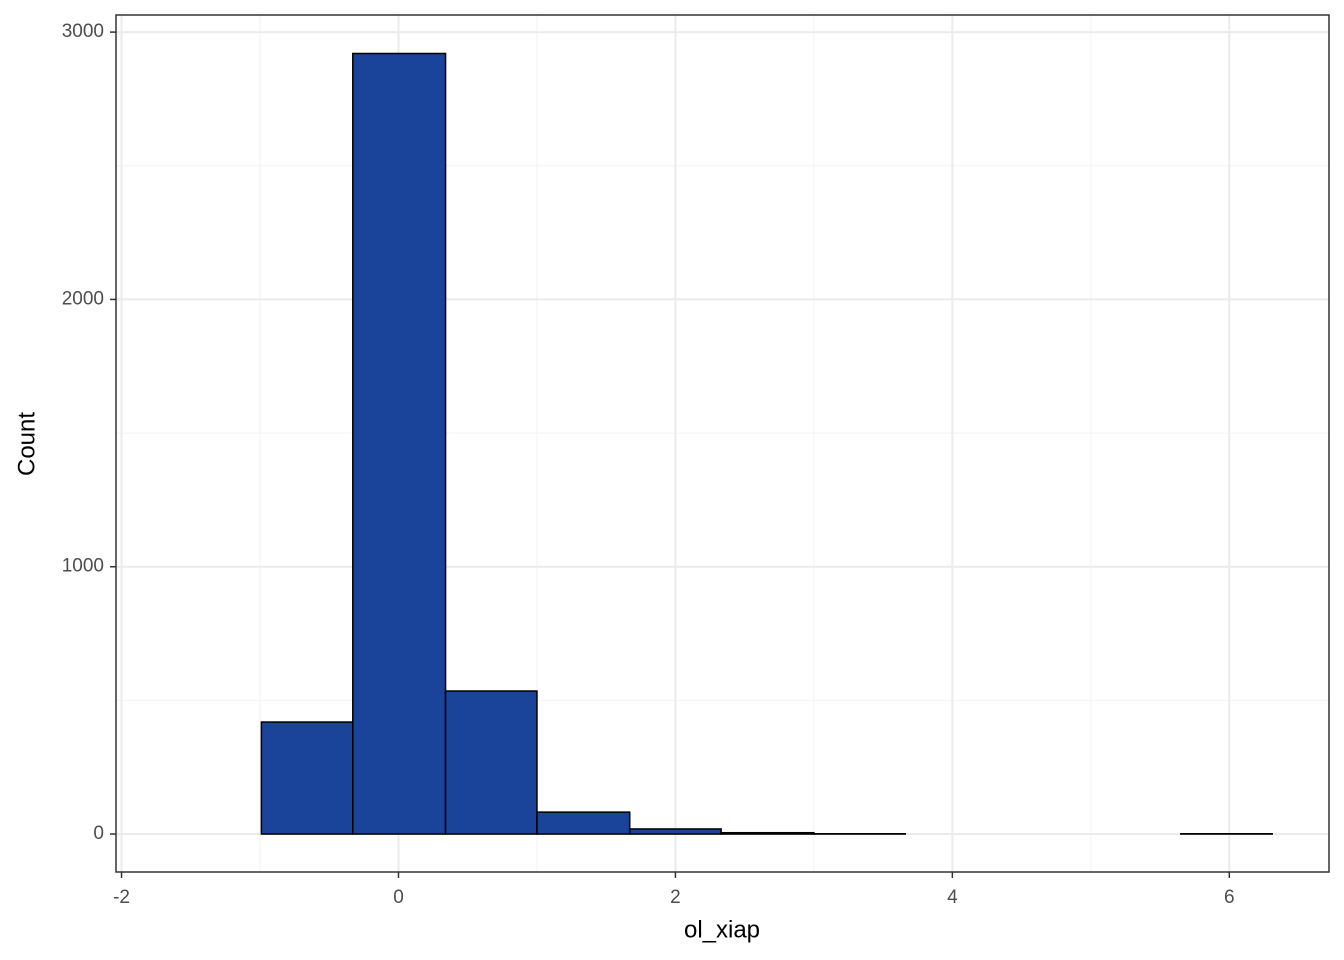  Describe the element at coordinates (1229, 897) in the screenshot. I see `x-tick-label: 6` at that location.